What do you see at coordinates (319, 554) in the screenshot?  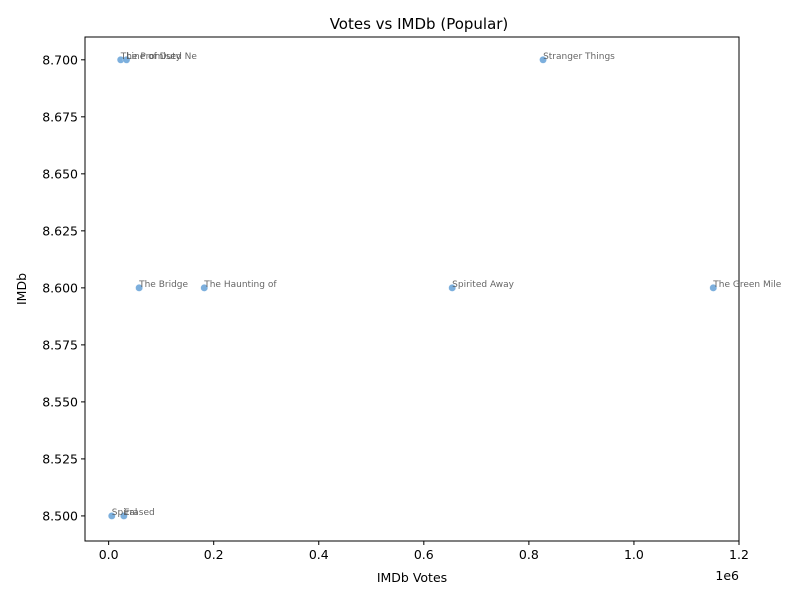 I see `x-tick-label: 0.4` at bounding box center [319, 554].